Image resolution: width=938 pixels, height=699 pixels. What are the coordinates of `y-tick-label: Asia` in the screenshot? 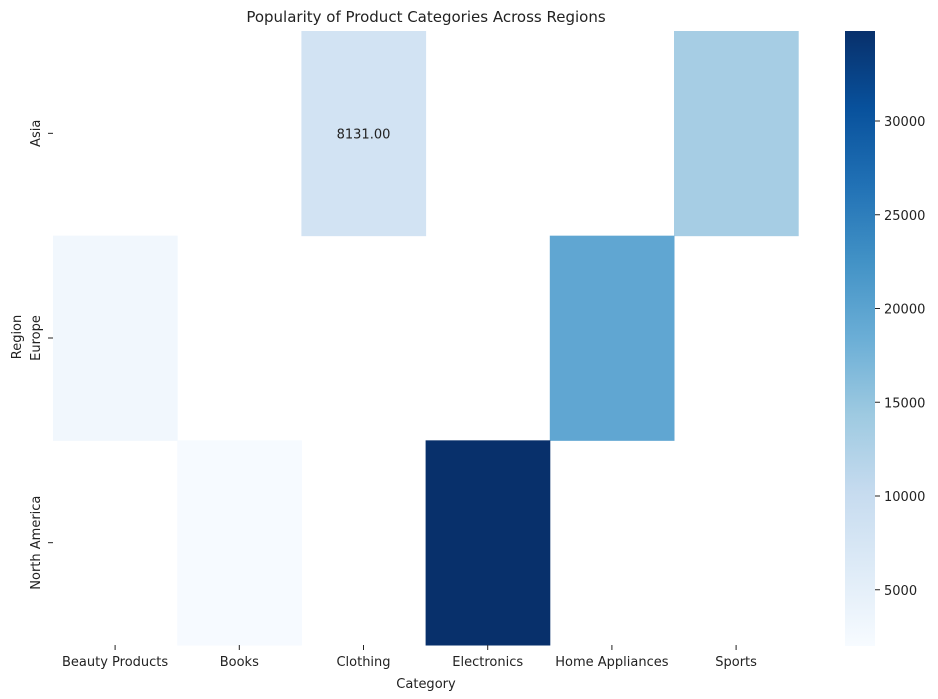 It's located at (36, 133).